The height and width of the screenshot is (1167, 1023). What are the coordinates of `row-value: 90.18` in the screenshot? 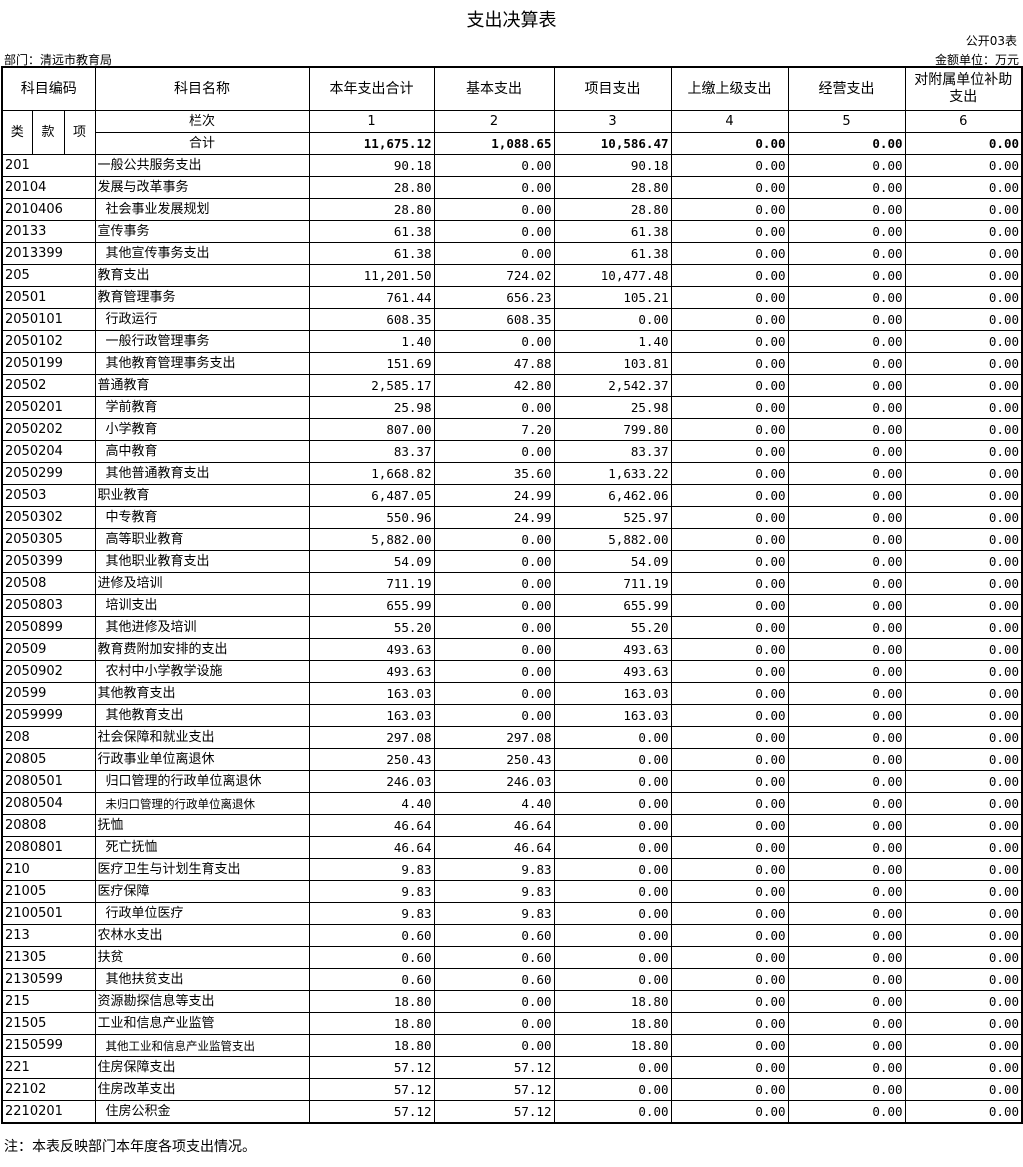 It's located at (371, 165).